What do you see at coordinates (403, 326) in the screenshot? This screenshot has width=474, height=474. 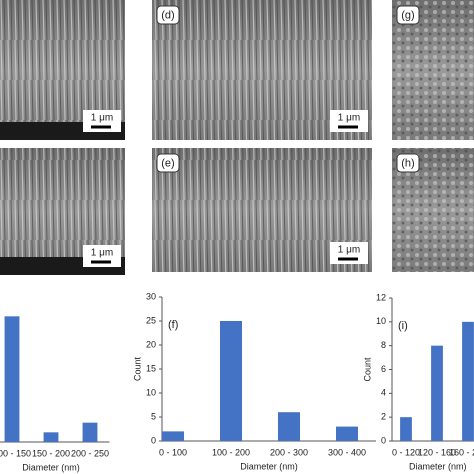 I see `panel-label: (i)` at bounding box center [403, 326].